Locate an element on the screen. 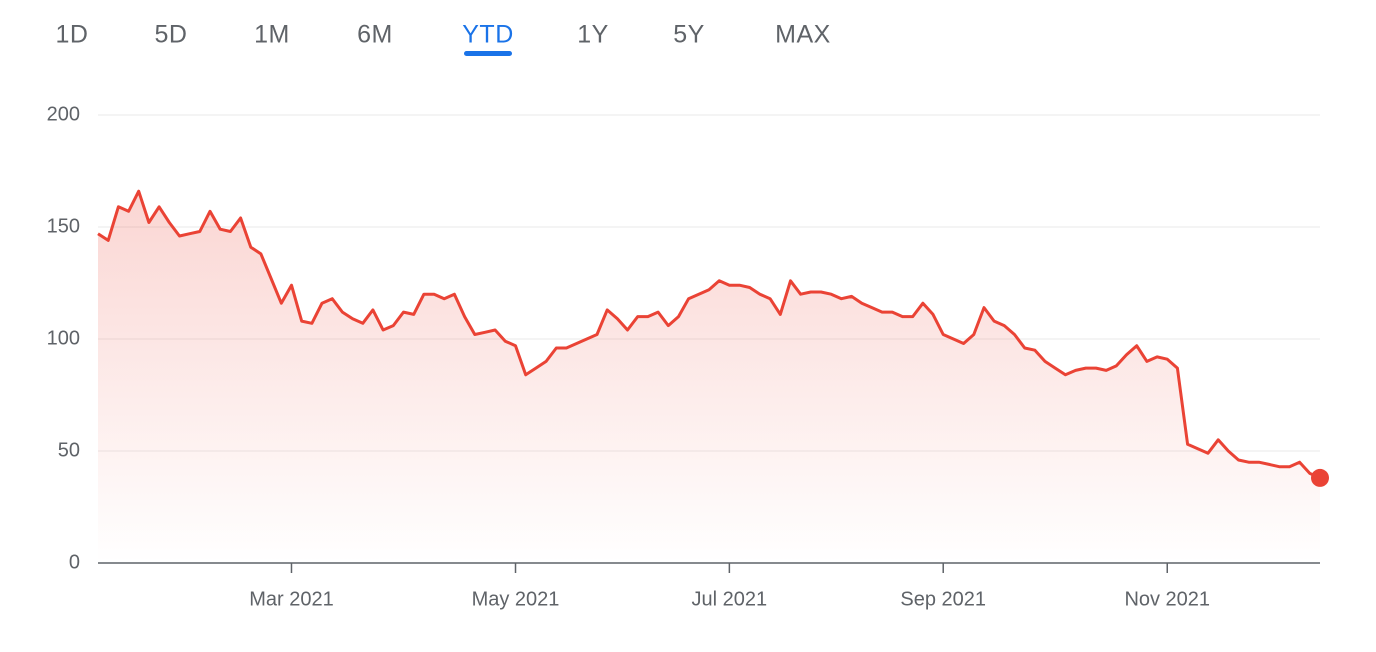 This screenshot has width=1376, height=652. range-tab: 5D is located at coordinates (171, 35).